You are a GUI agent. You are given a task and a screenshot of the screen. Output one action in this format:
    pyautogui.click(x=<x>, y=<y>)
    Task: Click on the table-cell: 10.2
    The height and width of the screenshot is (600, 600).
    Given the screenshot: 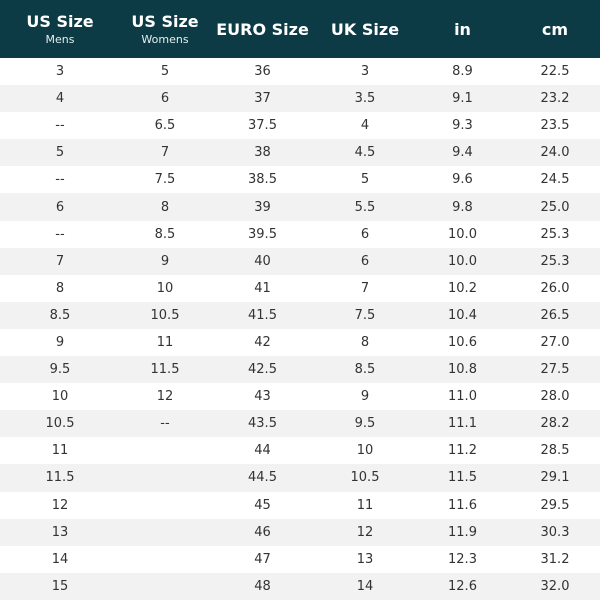 What is the action you would take?
    pyautogui.click(x=462, y=288)
    